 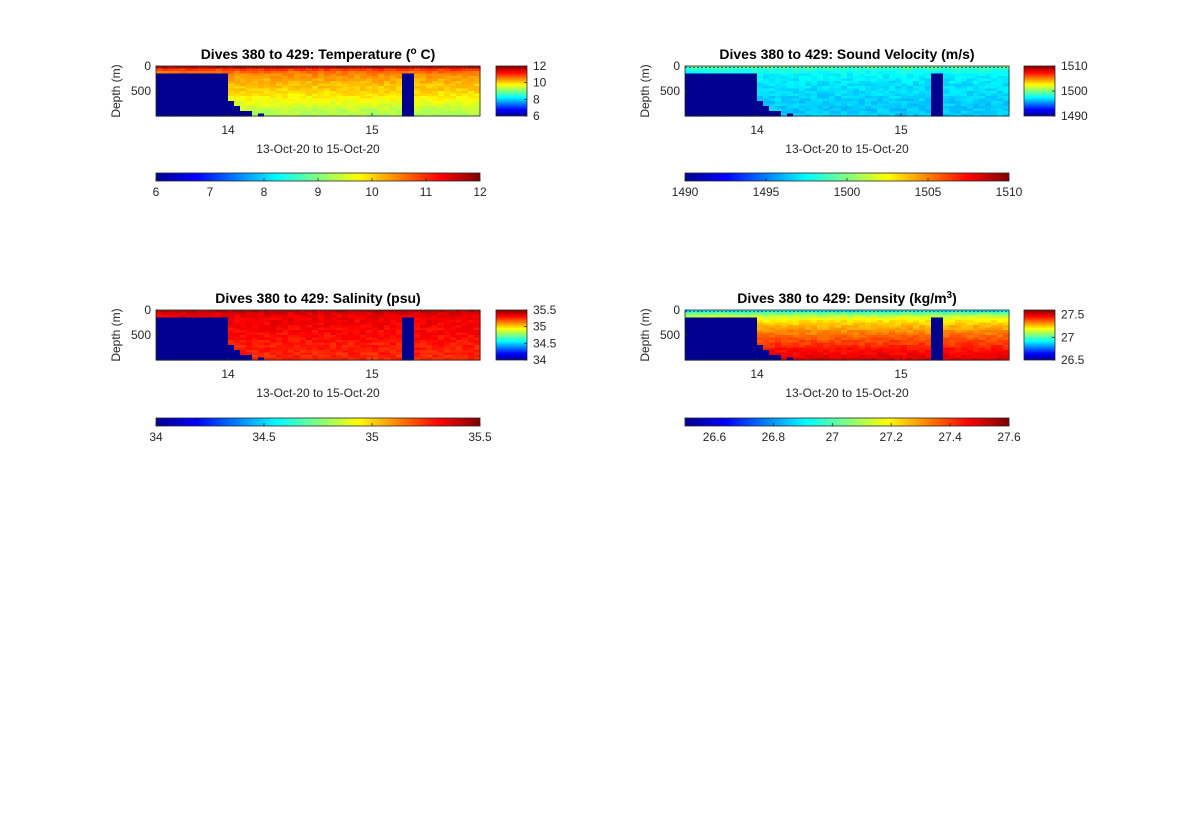 What do you see at coordinates (1074, 66) in the screenshot?
I see `colorbar-tick-label: 1510` at bounding box center [1074, 66].